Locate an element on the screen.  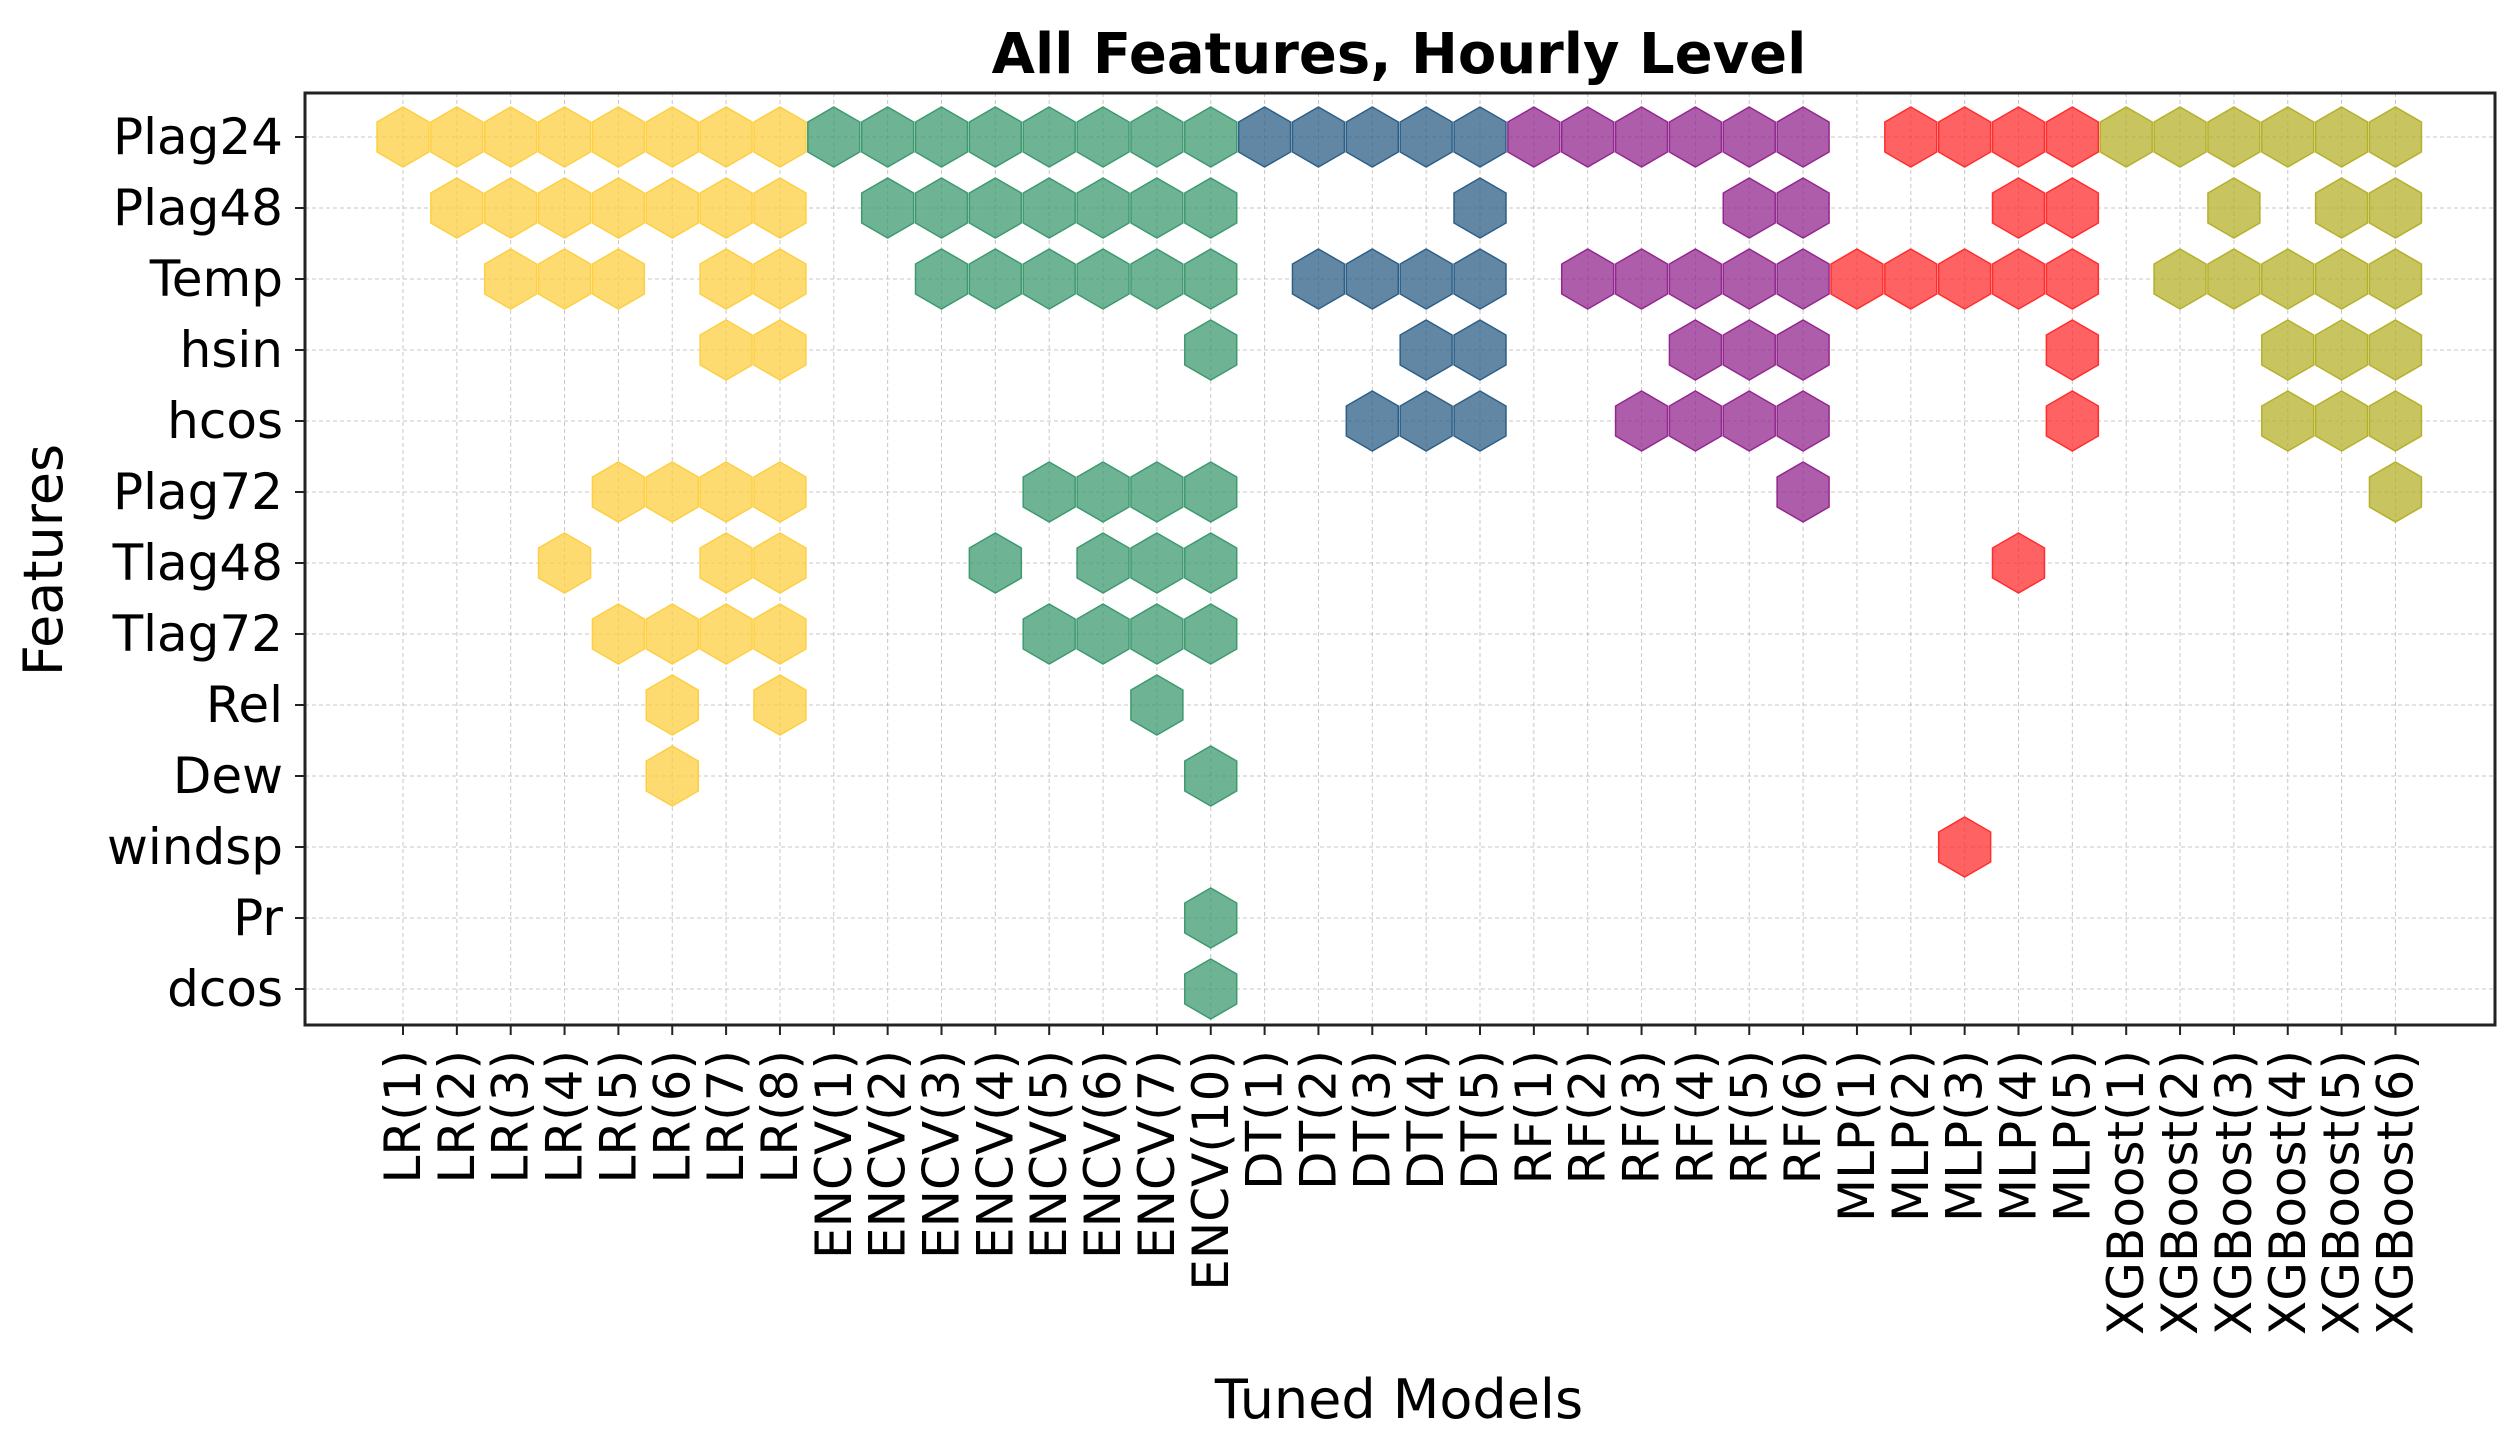
x-tick-label: LR(2) is located at coordinates (457, 1116).